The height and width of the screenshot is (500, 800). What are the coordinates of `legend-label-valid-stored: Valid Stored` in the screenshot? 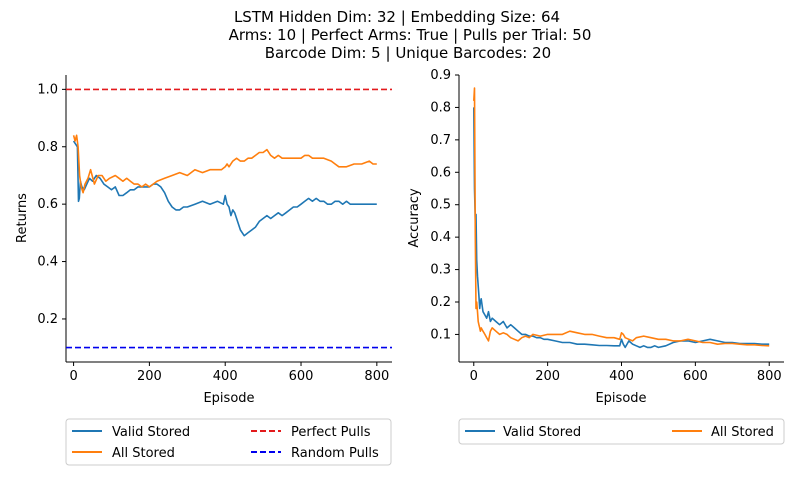 It's located at (151, 432).